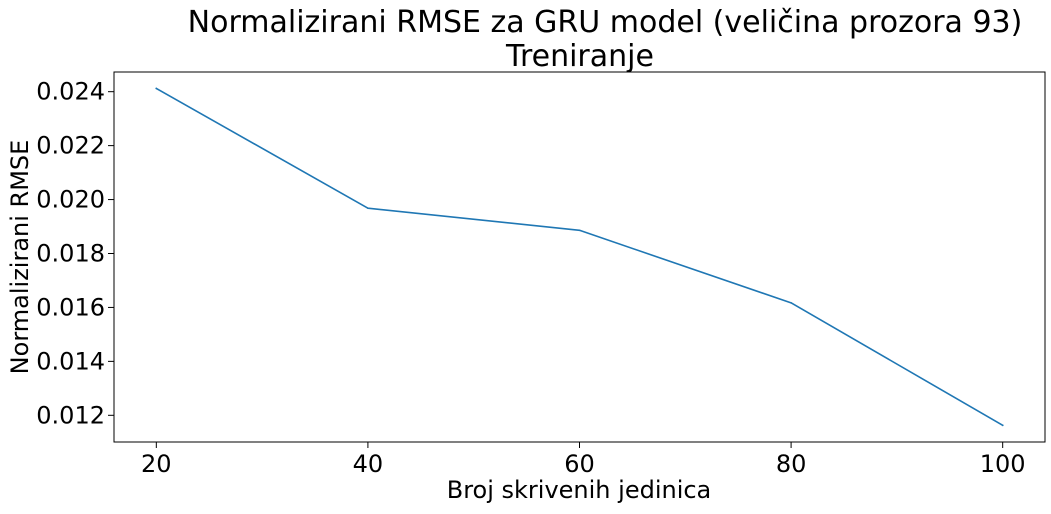 The height and width of the screenshot is (514, 1051). I want to click on y-tick-label: 0.014, so click(70, 361).